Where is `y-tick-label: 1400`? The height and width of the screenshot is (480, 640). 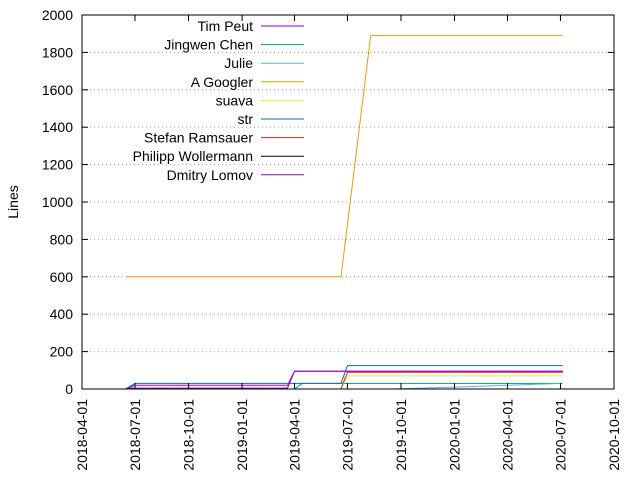
y-tick-label: 1400 is located at coordinates (57, 127).